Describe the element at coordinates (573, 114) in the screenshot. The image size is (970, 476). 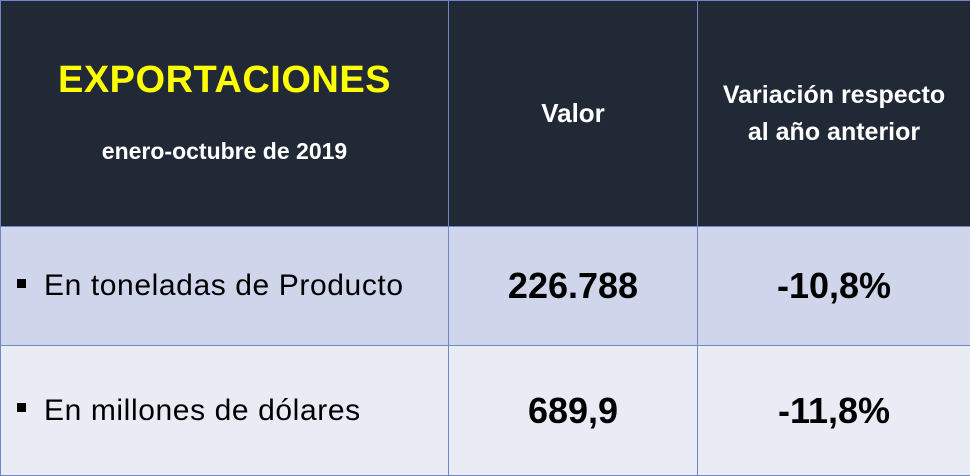
I see `value-column-header: Valor` at that location.